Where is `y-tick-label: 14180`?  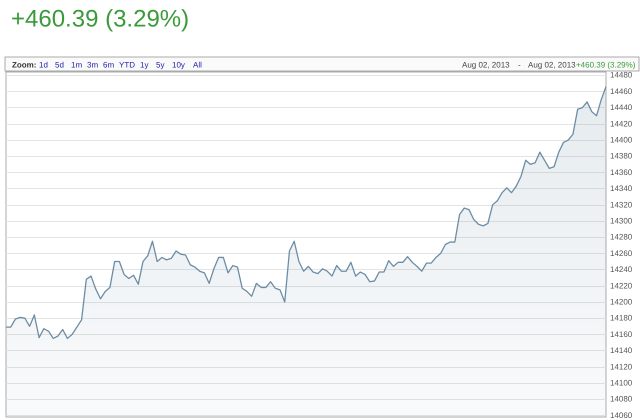 y-tick-label: 14180 is located at coordinates (621, 318).